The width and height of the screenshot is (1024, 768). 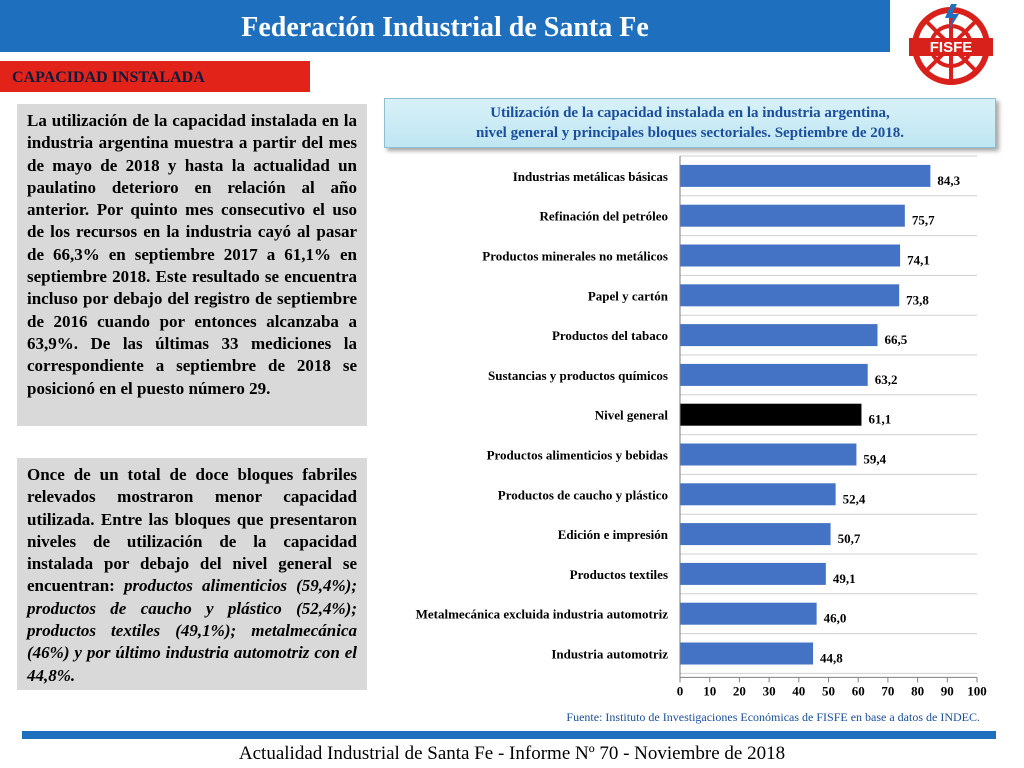 I want to click on x-tick-label: 30, so click(x=769, y=690).